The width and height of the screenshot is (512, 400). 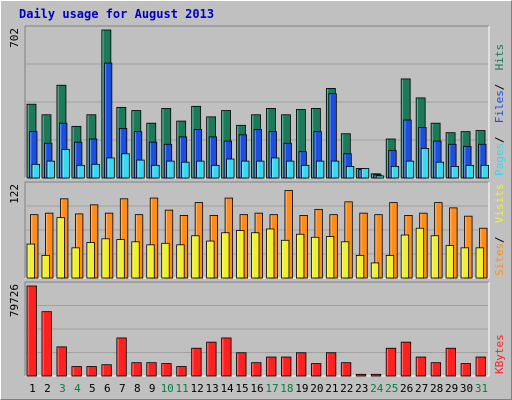 What do you see at coordinates (14, 38) in the screenshot?
I see `scale-max-label-requests: 702` at bounding box center [14, 38].